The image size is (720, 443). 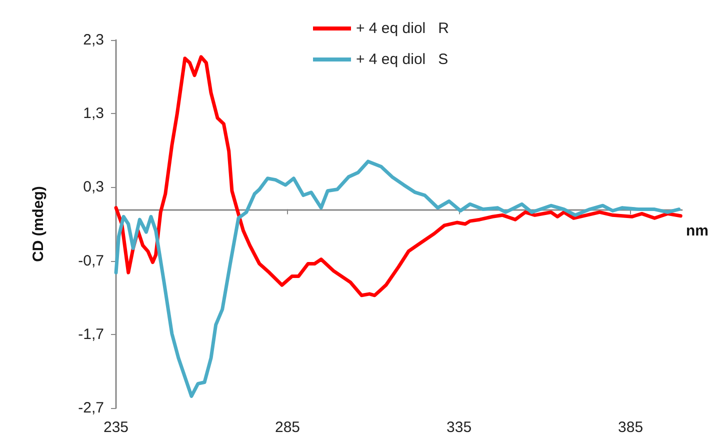 What do you see at coordinates (403, 28) in the screenshot?
I see `legend-label: + 4 eq diol R` at bounding box center [403, 28].